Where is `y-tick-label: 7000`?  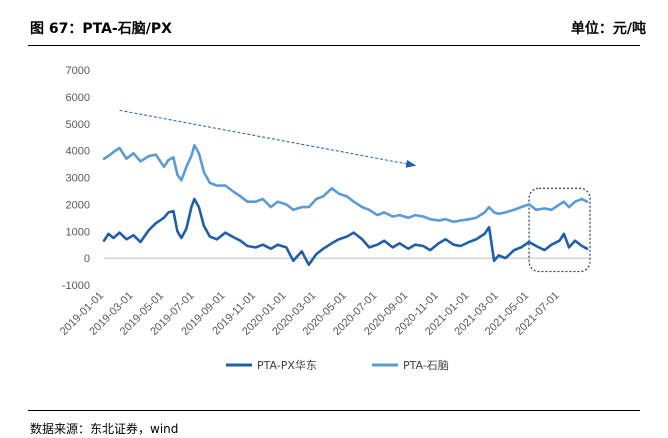
y-tick-label: 7000 is located at coordinates (78, 71).